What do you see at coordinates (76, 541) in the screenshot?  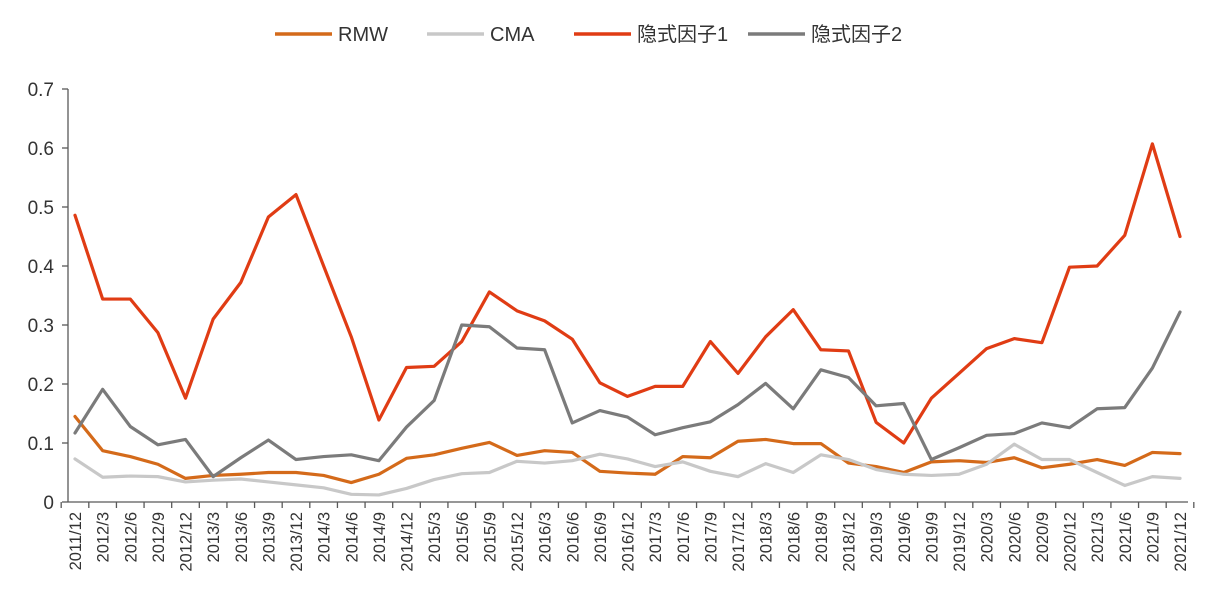 I see `x-tick-label: 2011/12` at bounding box center [76, 541].